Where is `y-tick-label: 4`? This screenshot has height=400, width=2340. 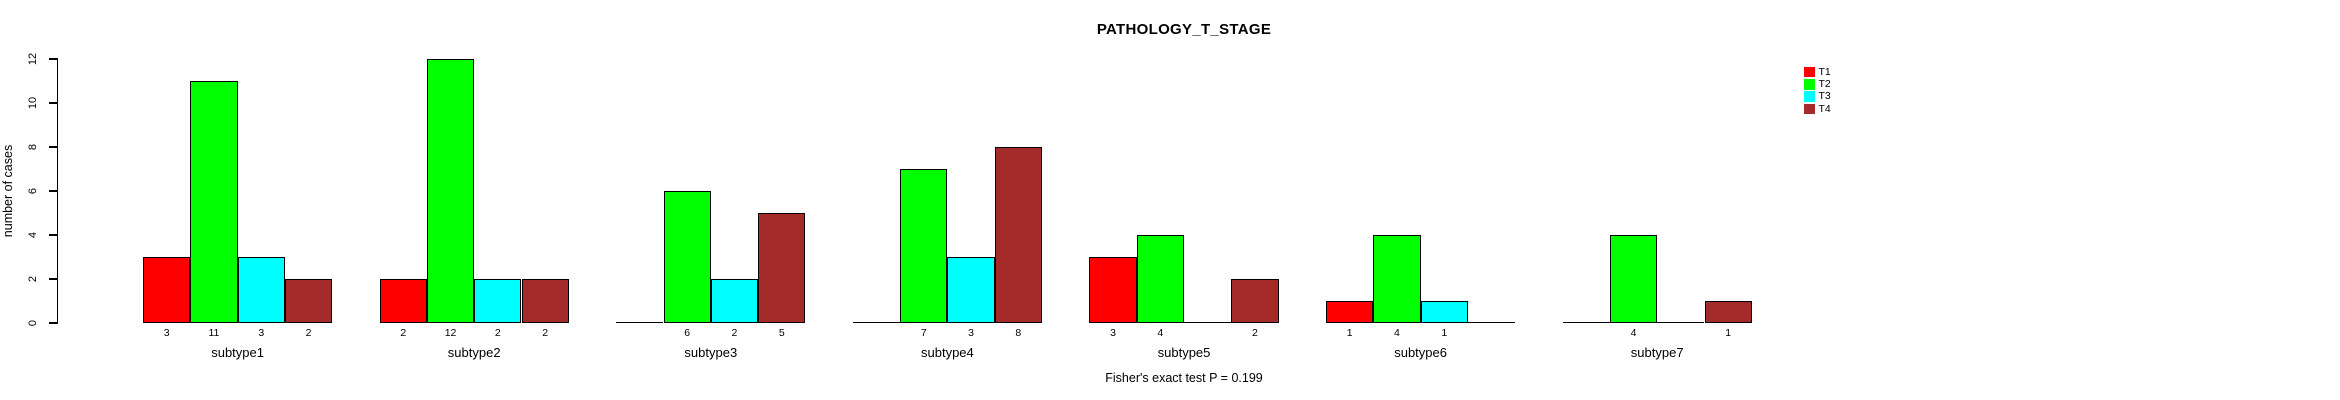
y-tick-label: 4 is located at coordinates (33, 235).